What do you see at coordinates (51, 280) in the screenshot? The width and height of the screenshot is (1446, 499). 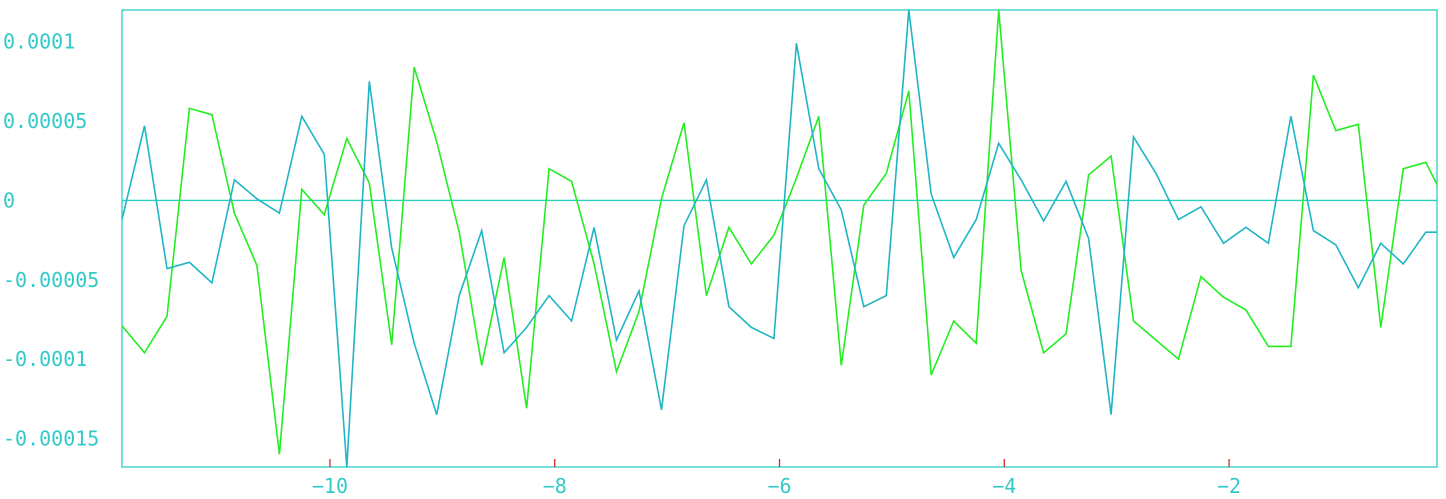 I see `y-tick-label: -0.00005` at bounding box center [51, 280].